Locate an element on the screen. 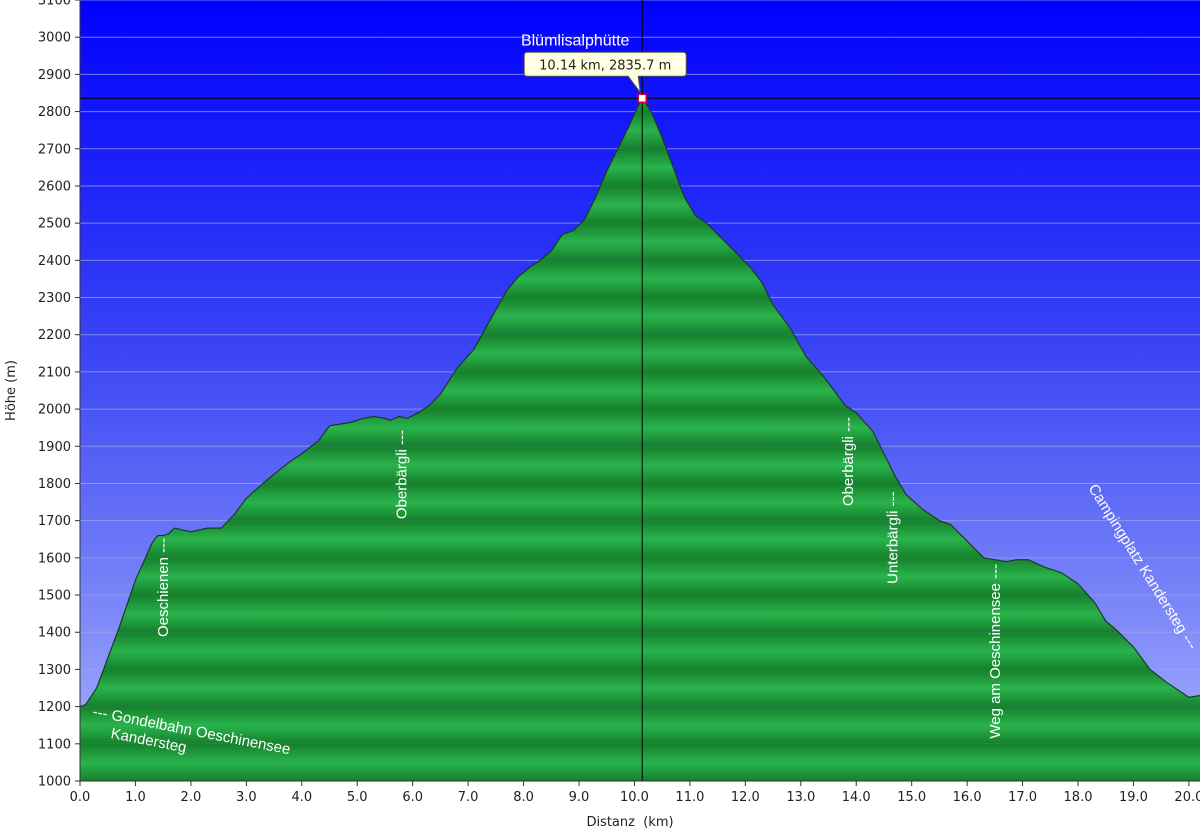 The height and width of the screenshot is (833, 1200). annotation-oeschienen: Oeschienen --- is located at coordinates (163, 587).